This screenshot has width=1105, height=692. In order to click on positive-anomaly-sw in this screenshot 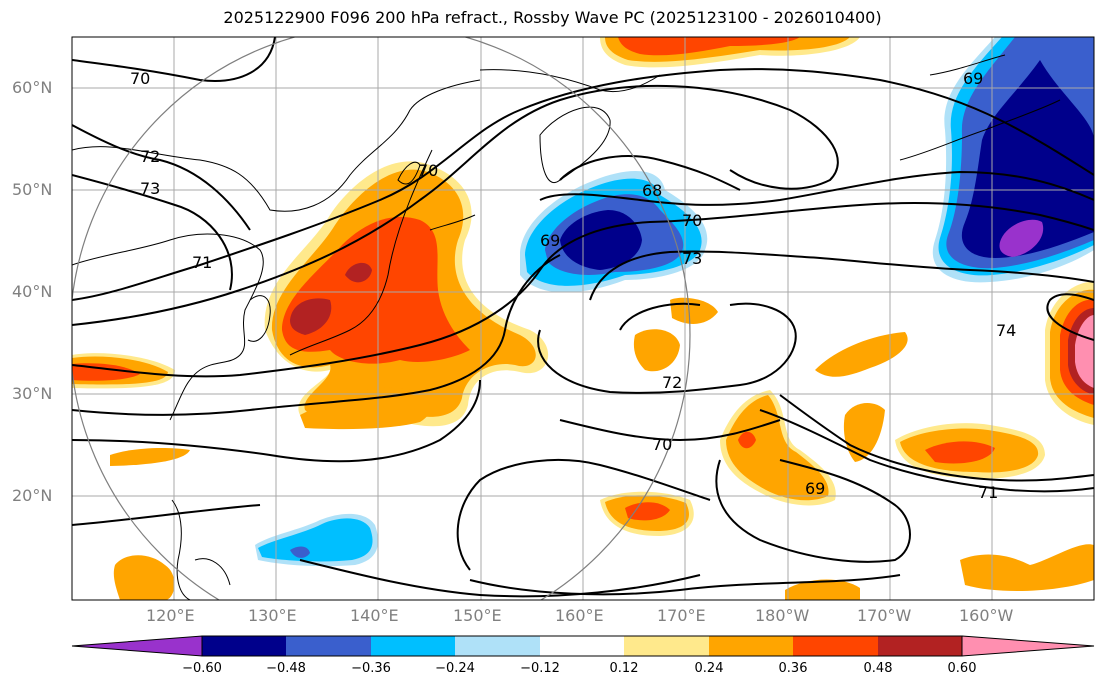, I will do `click(144, 577)`.